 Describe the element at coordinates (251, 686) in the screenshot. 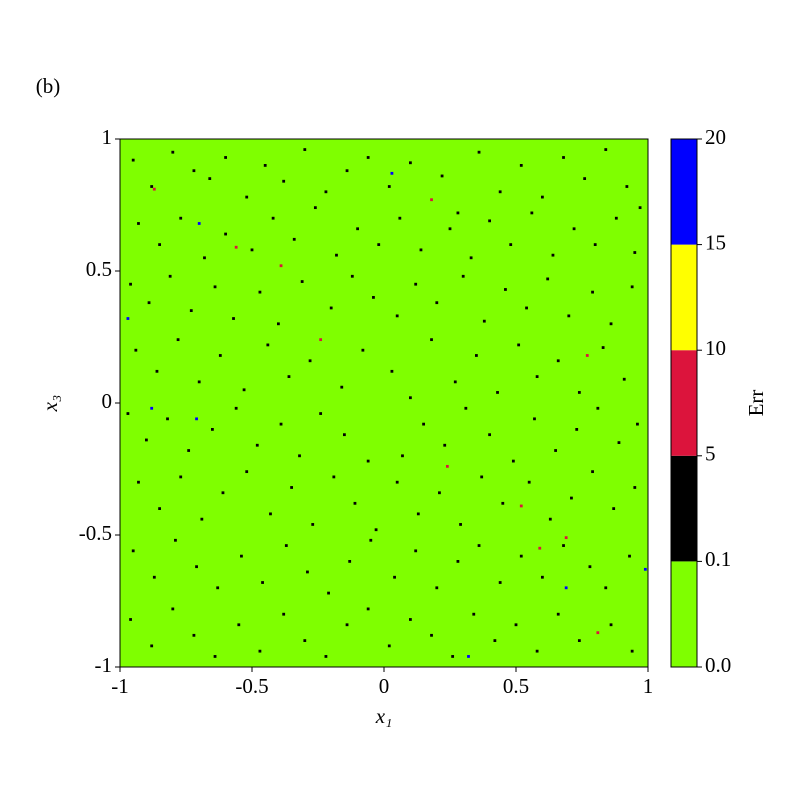

I see `x-tick-label: -0.5` at that location.